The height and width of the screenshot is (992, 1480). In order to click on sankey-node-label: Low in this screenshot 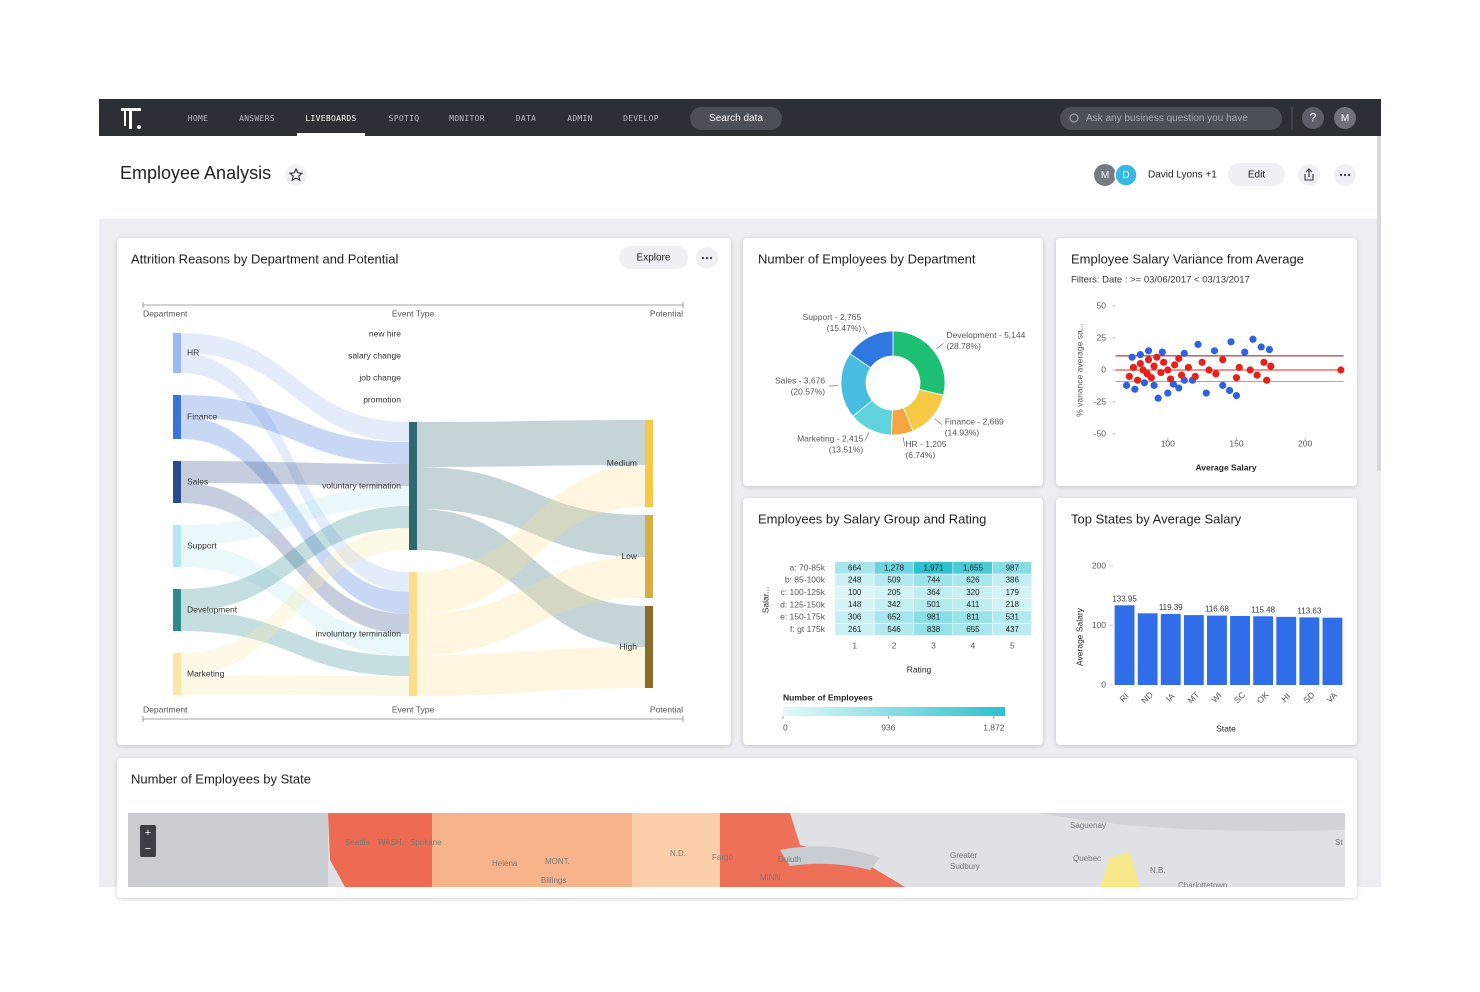, I will do `click(629, 556)`.